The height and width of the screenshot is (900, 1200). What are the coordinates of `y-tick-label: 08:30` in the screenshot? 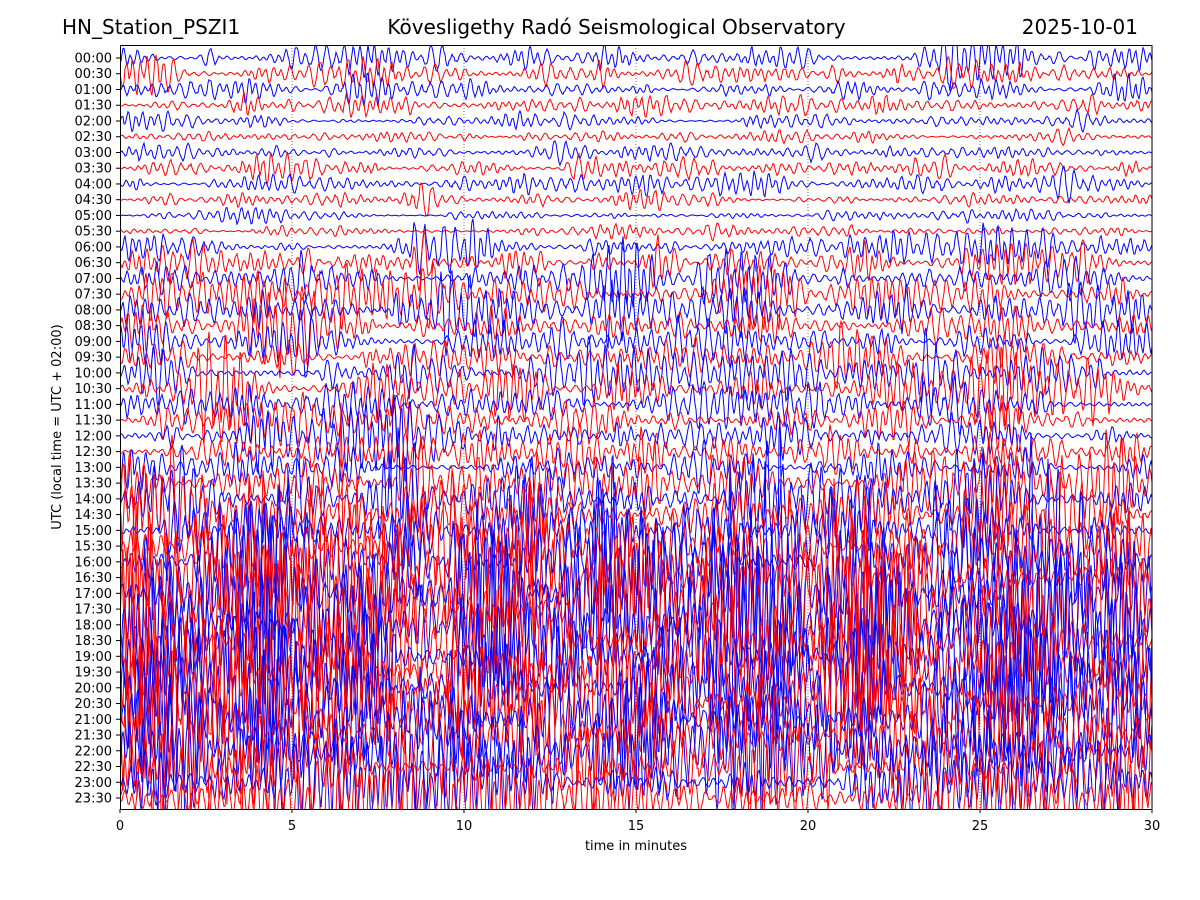 It's located at (93, 326).